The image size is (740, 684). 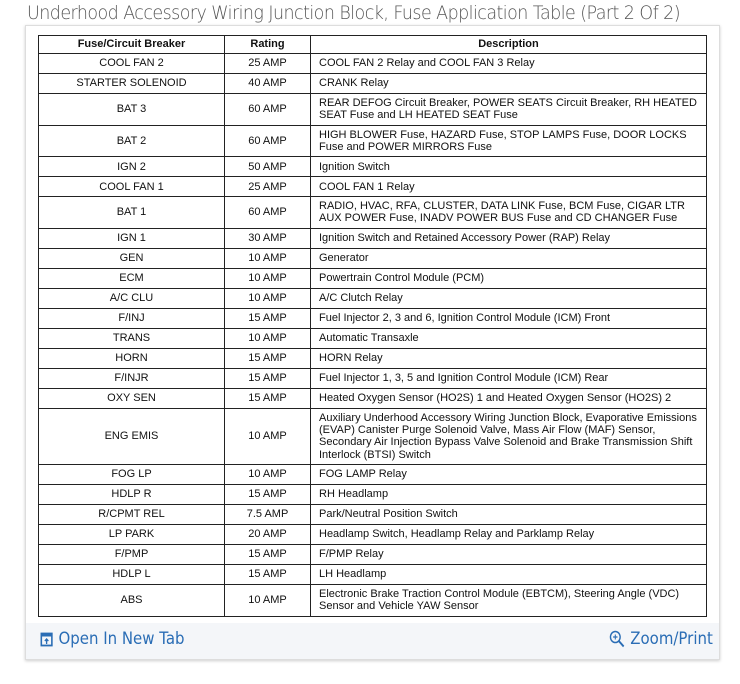 What do you see at coordinates (131, 44) in the screenshot?
I see `header-fuse: Fuse/Circuit Breaker` at bounding box center [131, 44].